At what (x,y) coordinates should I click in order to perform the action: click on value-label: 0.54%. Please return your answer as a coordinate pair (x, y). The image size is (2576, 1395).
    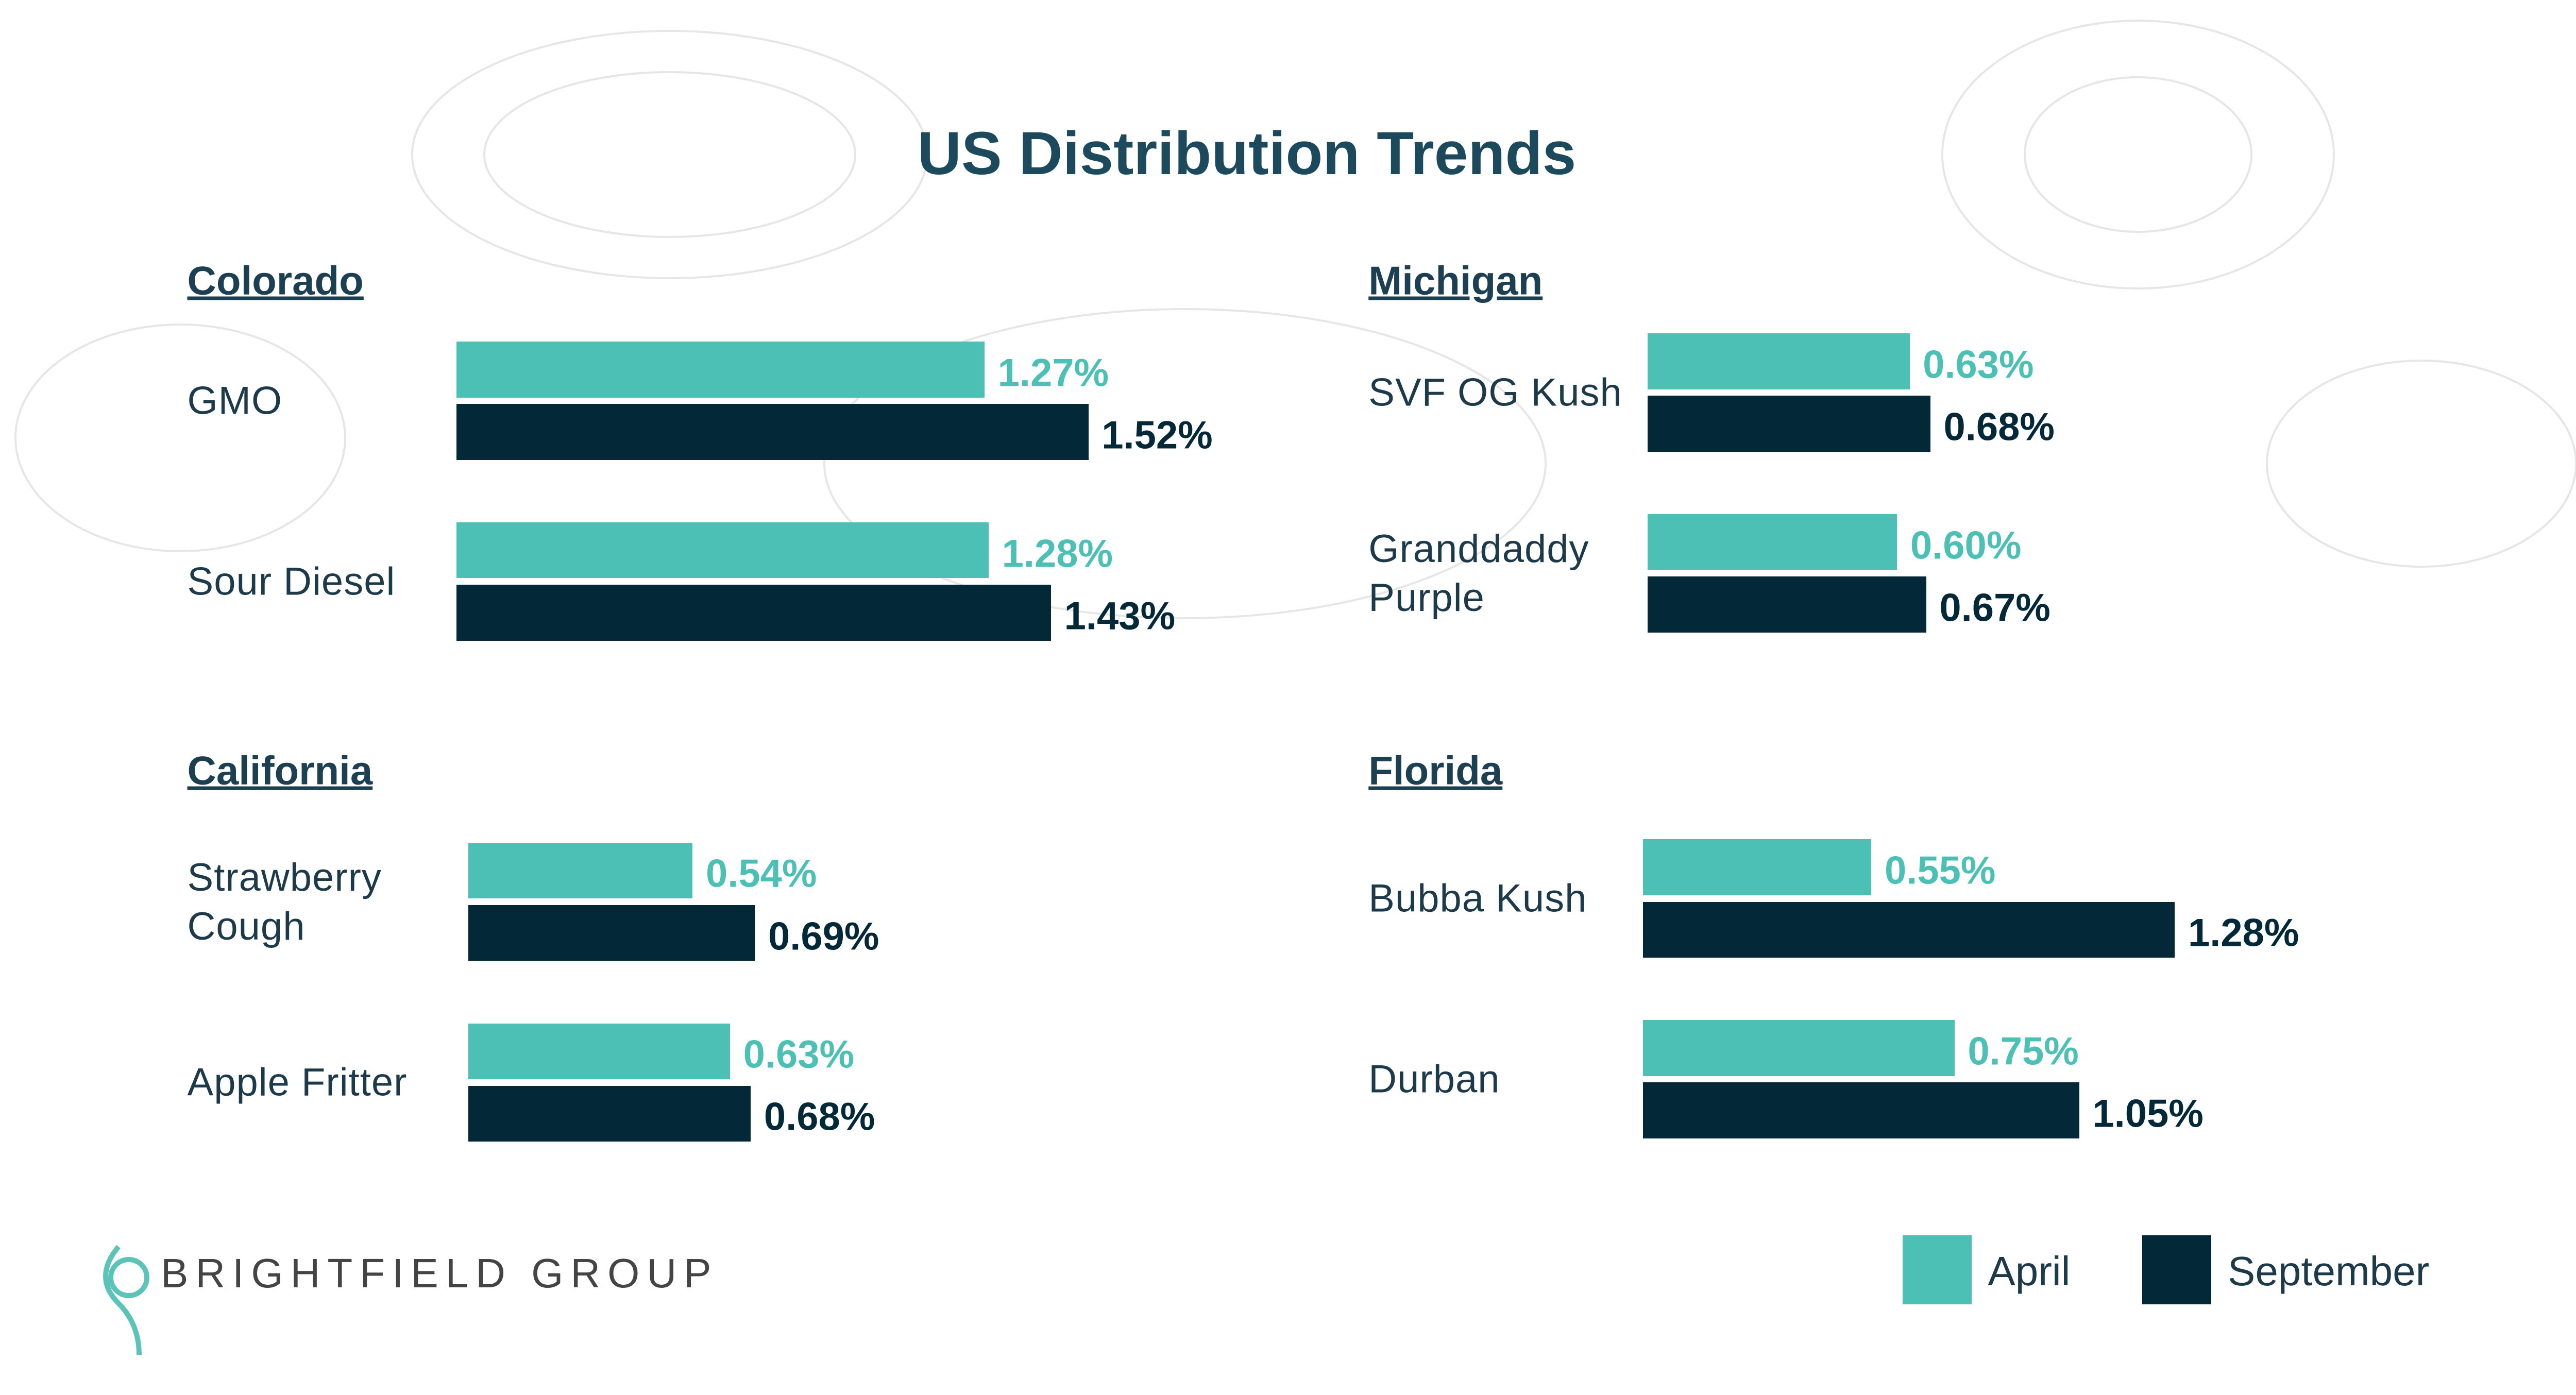
    Looking at the image, I should click on (761, 874).